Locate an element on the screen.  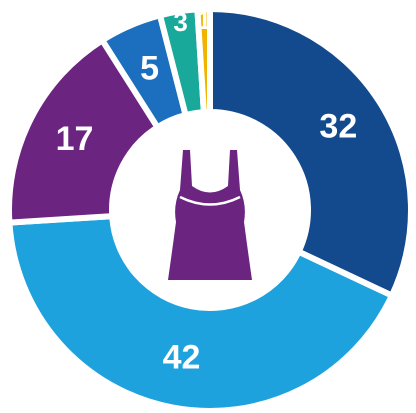
tank-top-icon is located at coordinates (210, 215).